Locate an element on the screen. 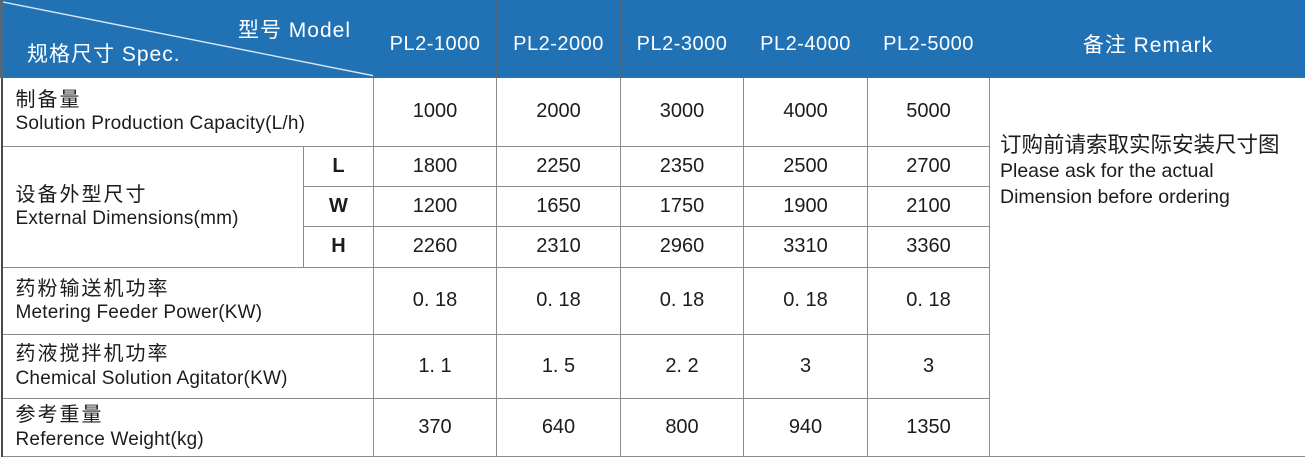 The image size is (1305, 458). value-cell: 1900 is located at coordinates (805, 206).